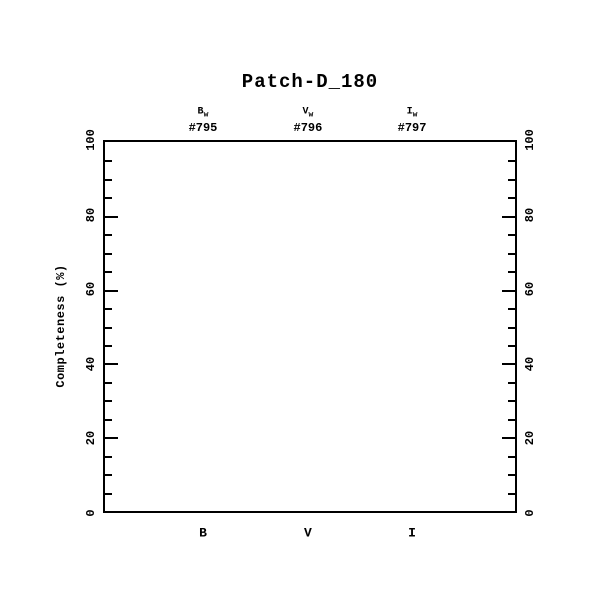 This screenshot has width=611, height=611. Describe the element at coordinates (91, 438) in the screenshot. I see `y-tick-label-left: 20` at that location.